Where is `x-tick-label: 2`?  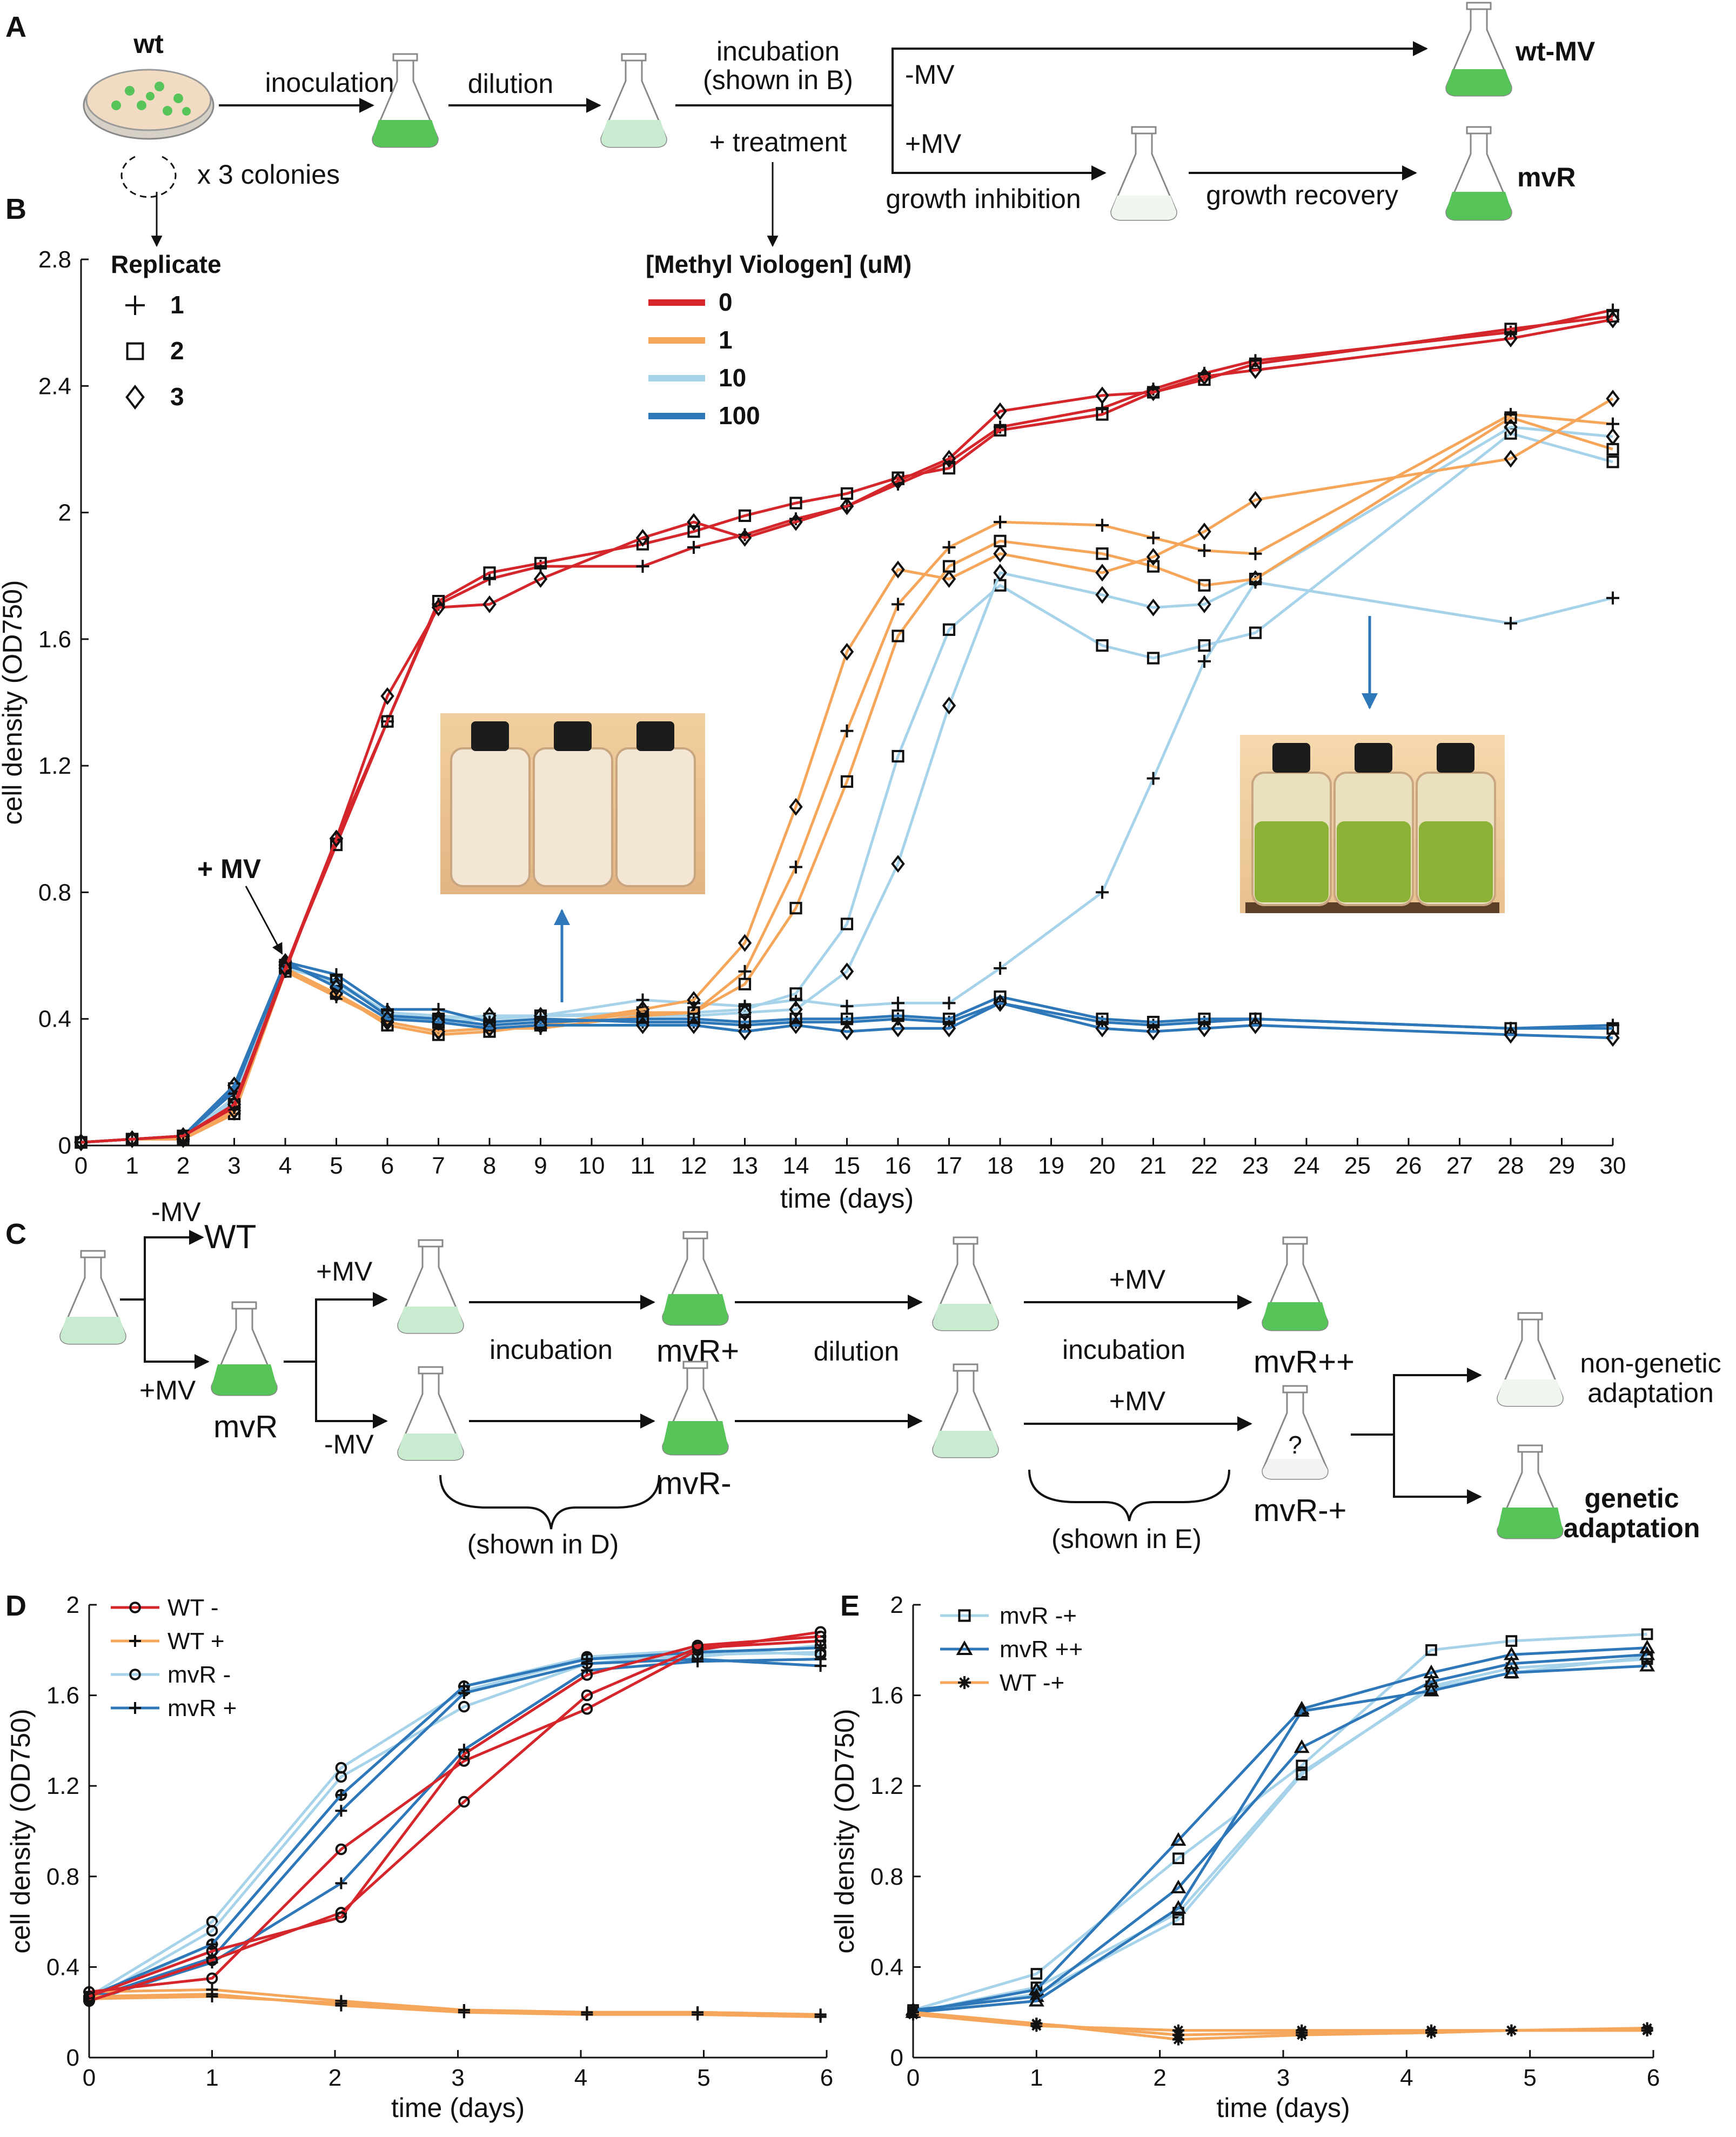
x-tick-label: 2 is located at coordinates (1160, 2078).